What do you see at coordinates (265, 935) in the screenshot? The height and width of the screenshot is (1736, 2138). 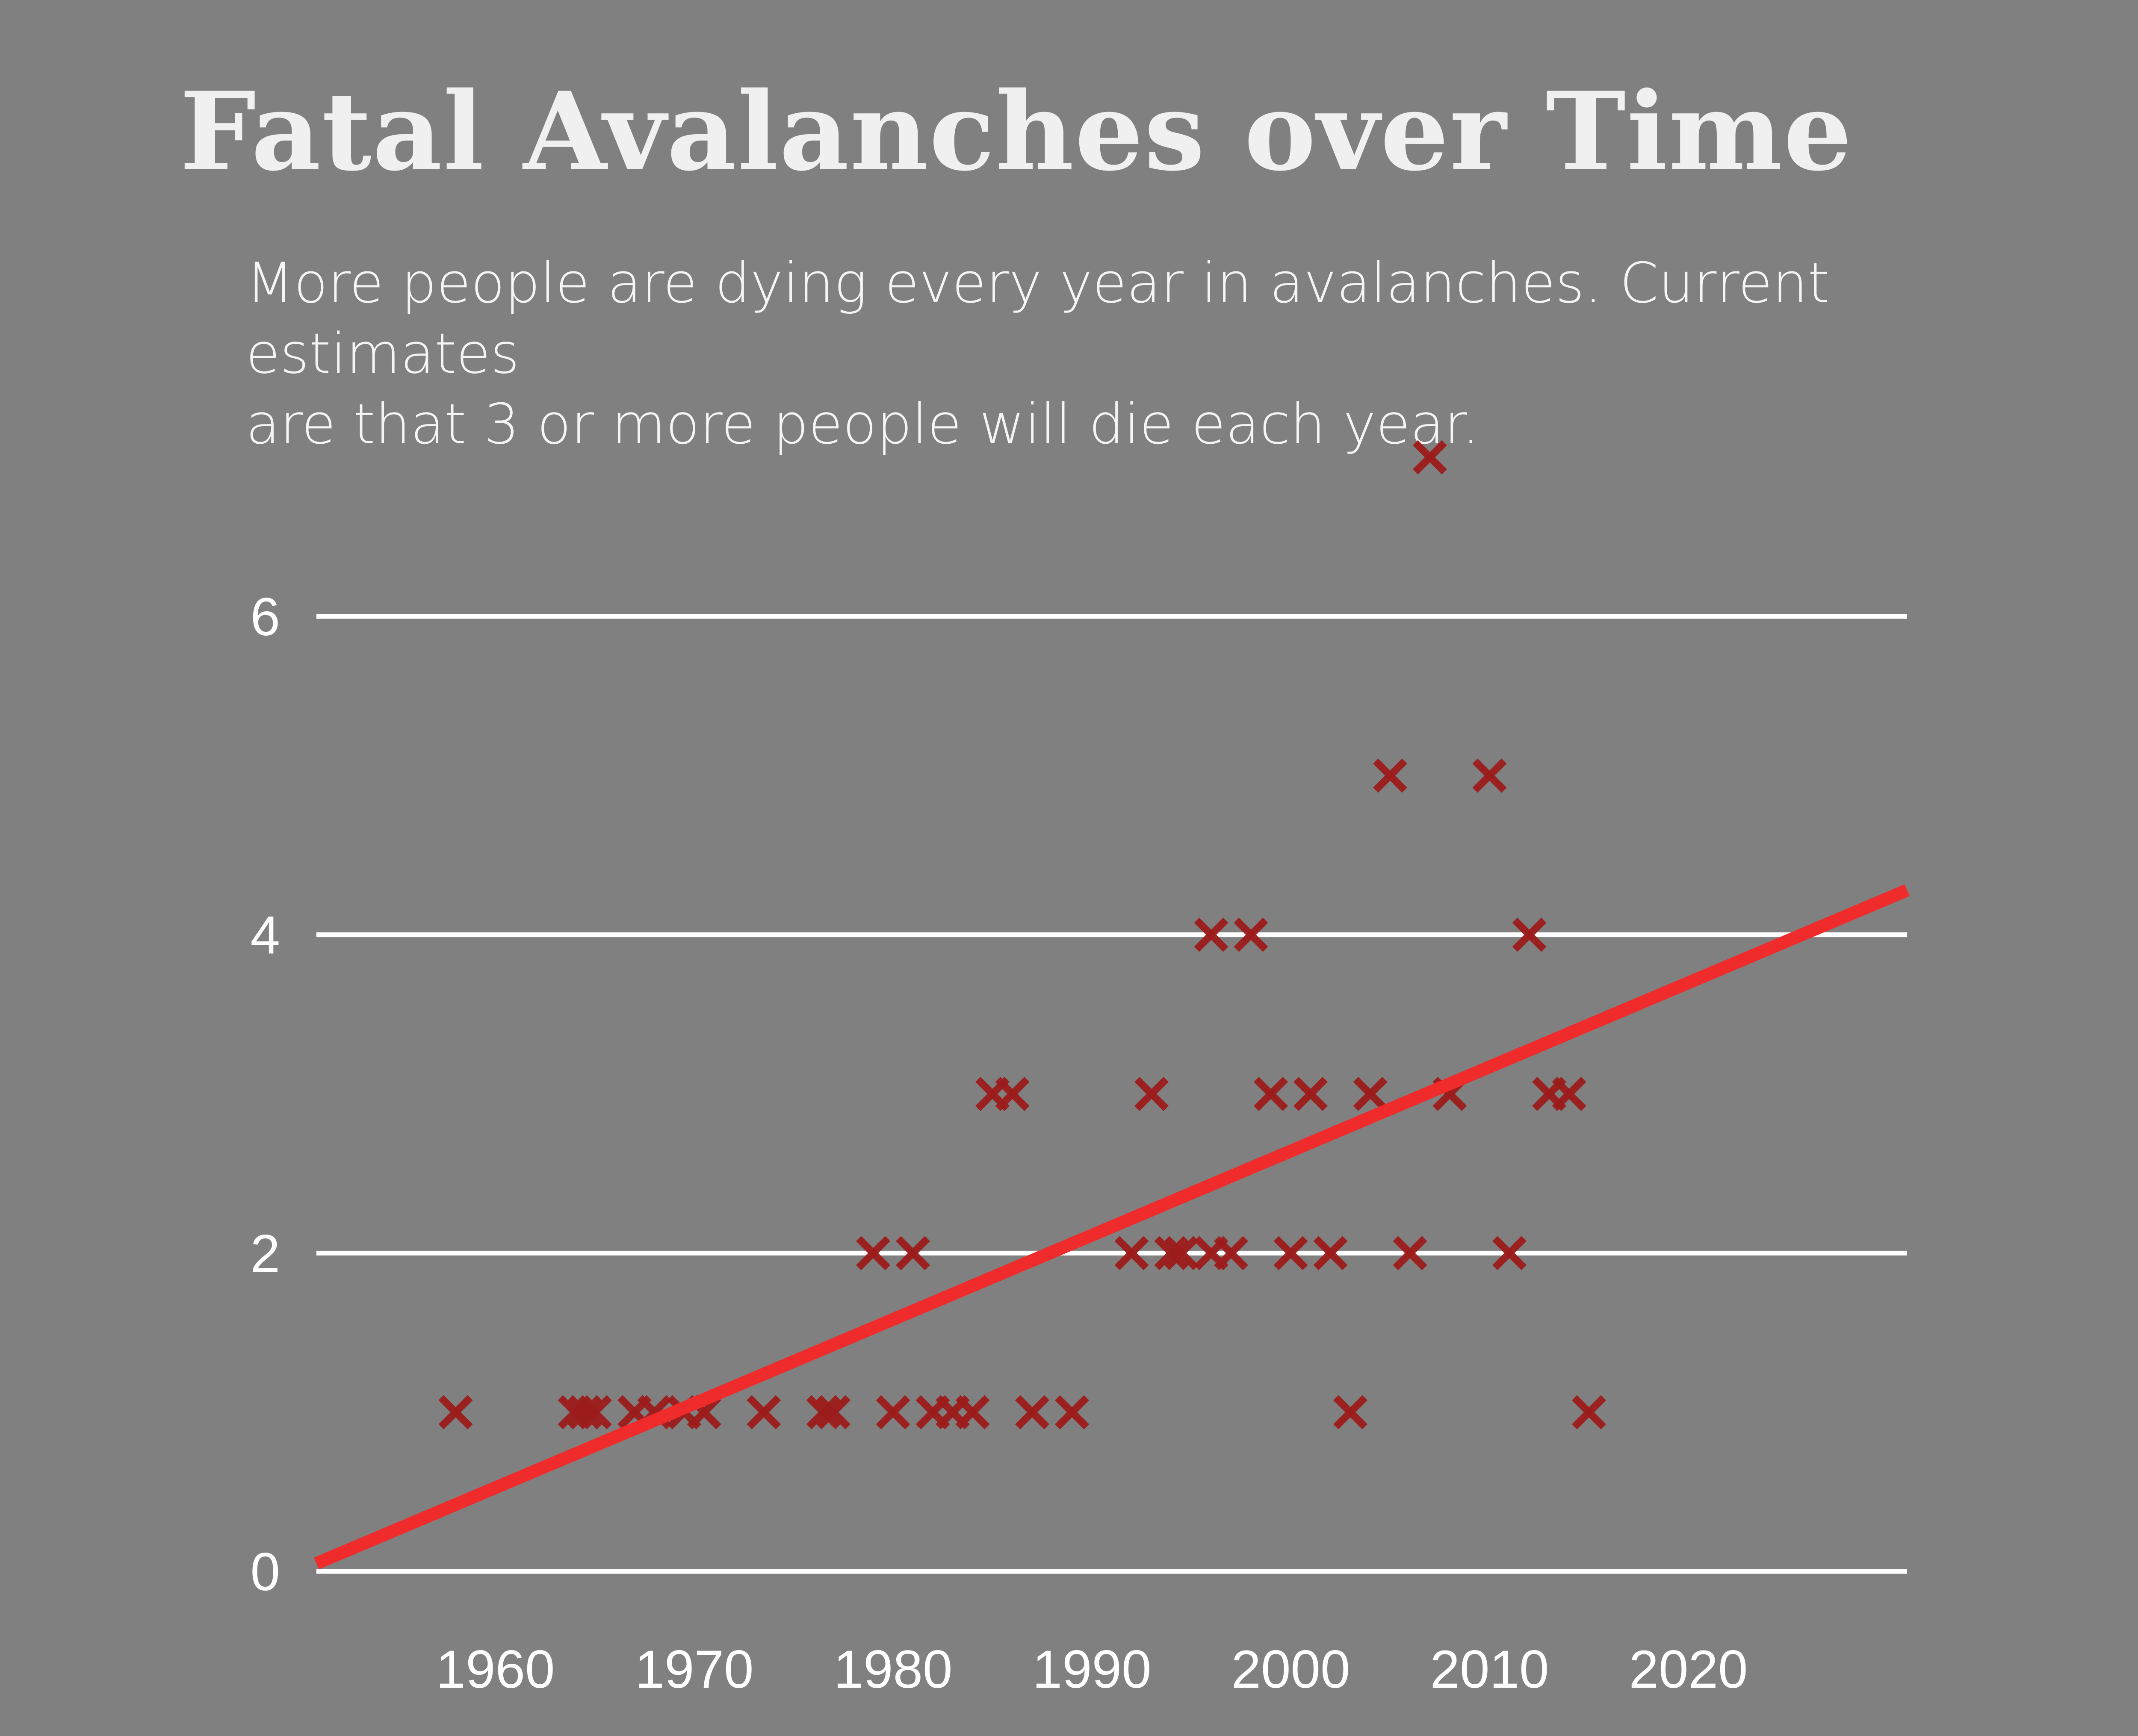 I see `y-tick-label: 4` at bounding box center [265, 935].